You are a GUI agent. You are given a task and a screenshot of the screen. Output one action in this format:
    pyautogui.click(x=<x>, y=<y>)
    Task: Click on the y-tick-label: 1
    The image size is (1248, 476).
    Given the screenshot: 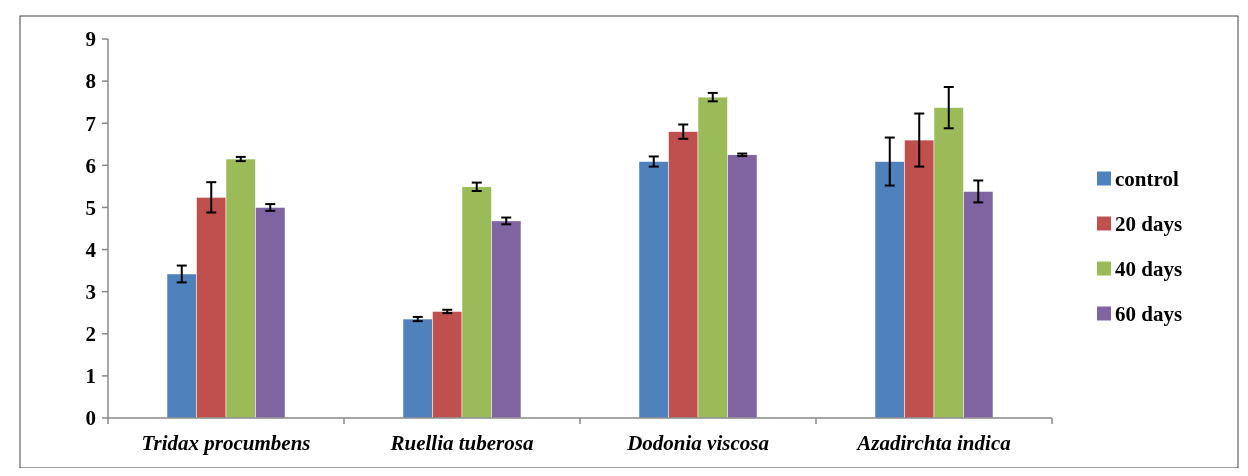 What is the action you would take?
    pyautogui.click(x=90, y=376)
    